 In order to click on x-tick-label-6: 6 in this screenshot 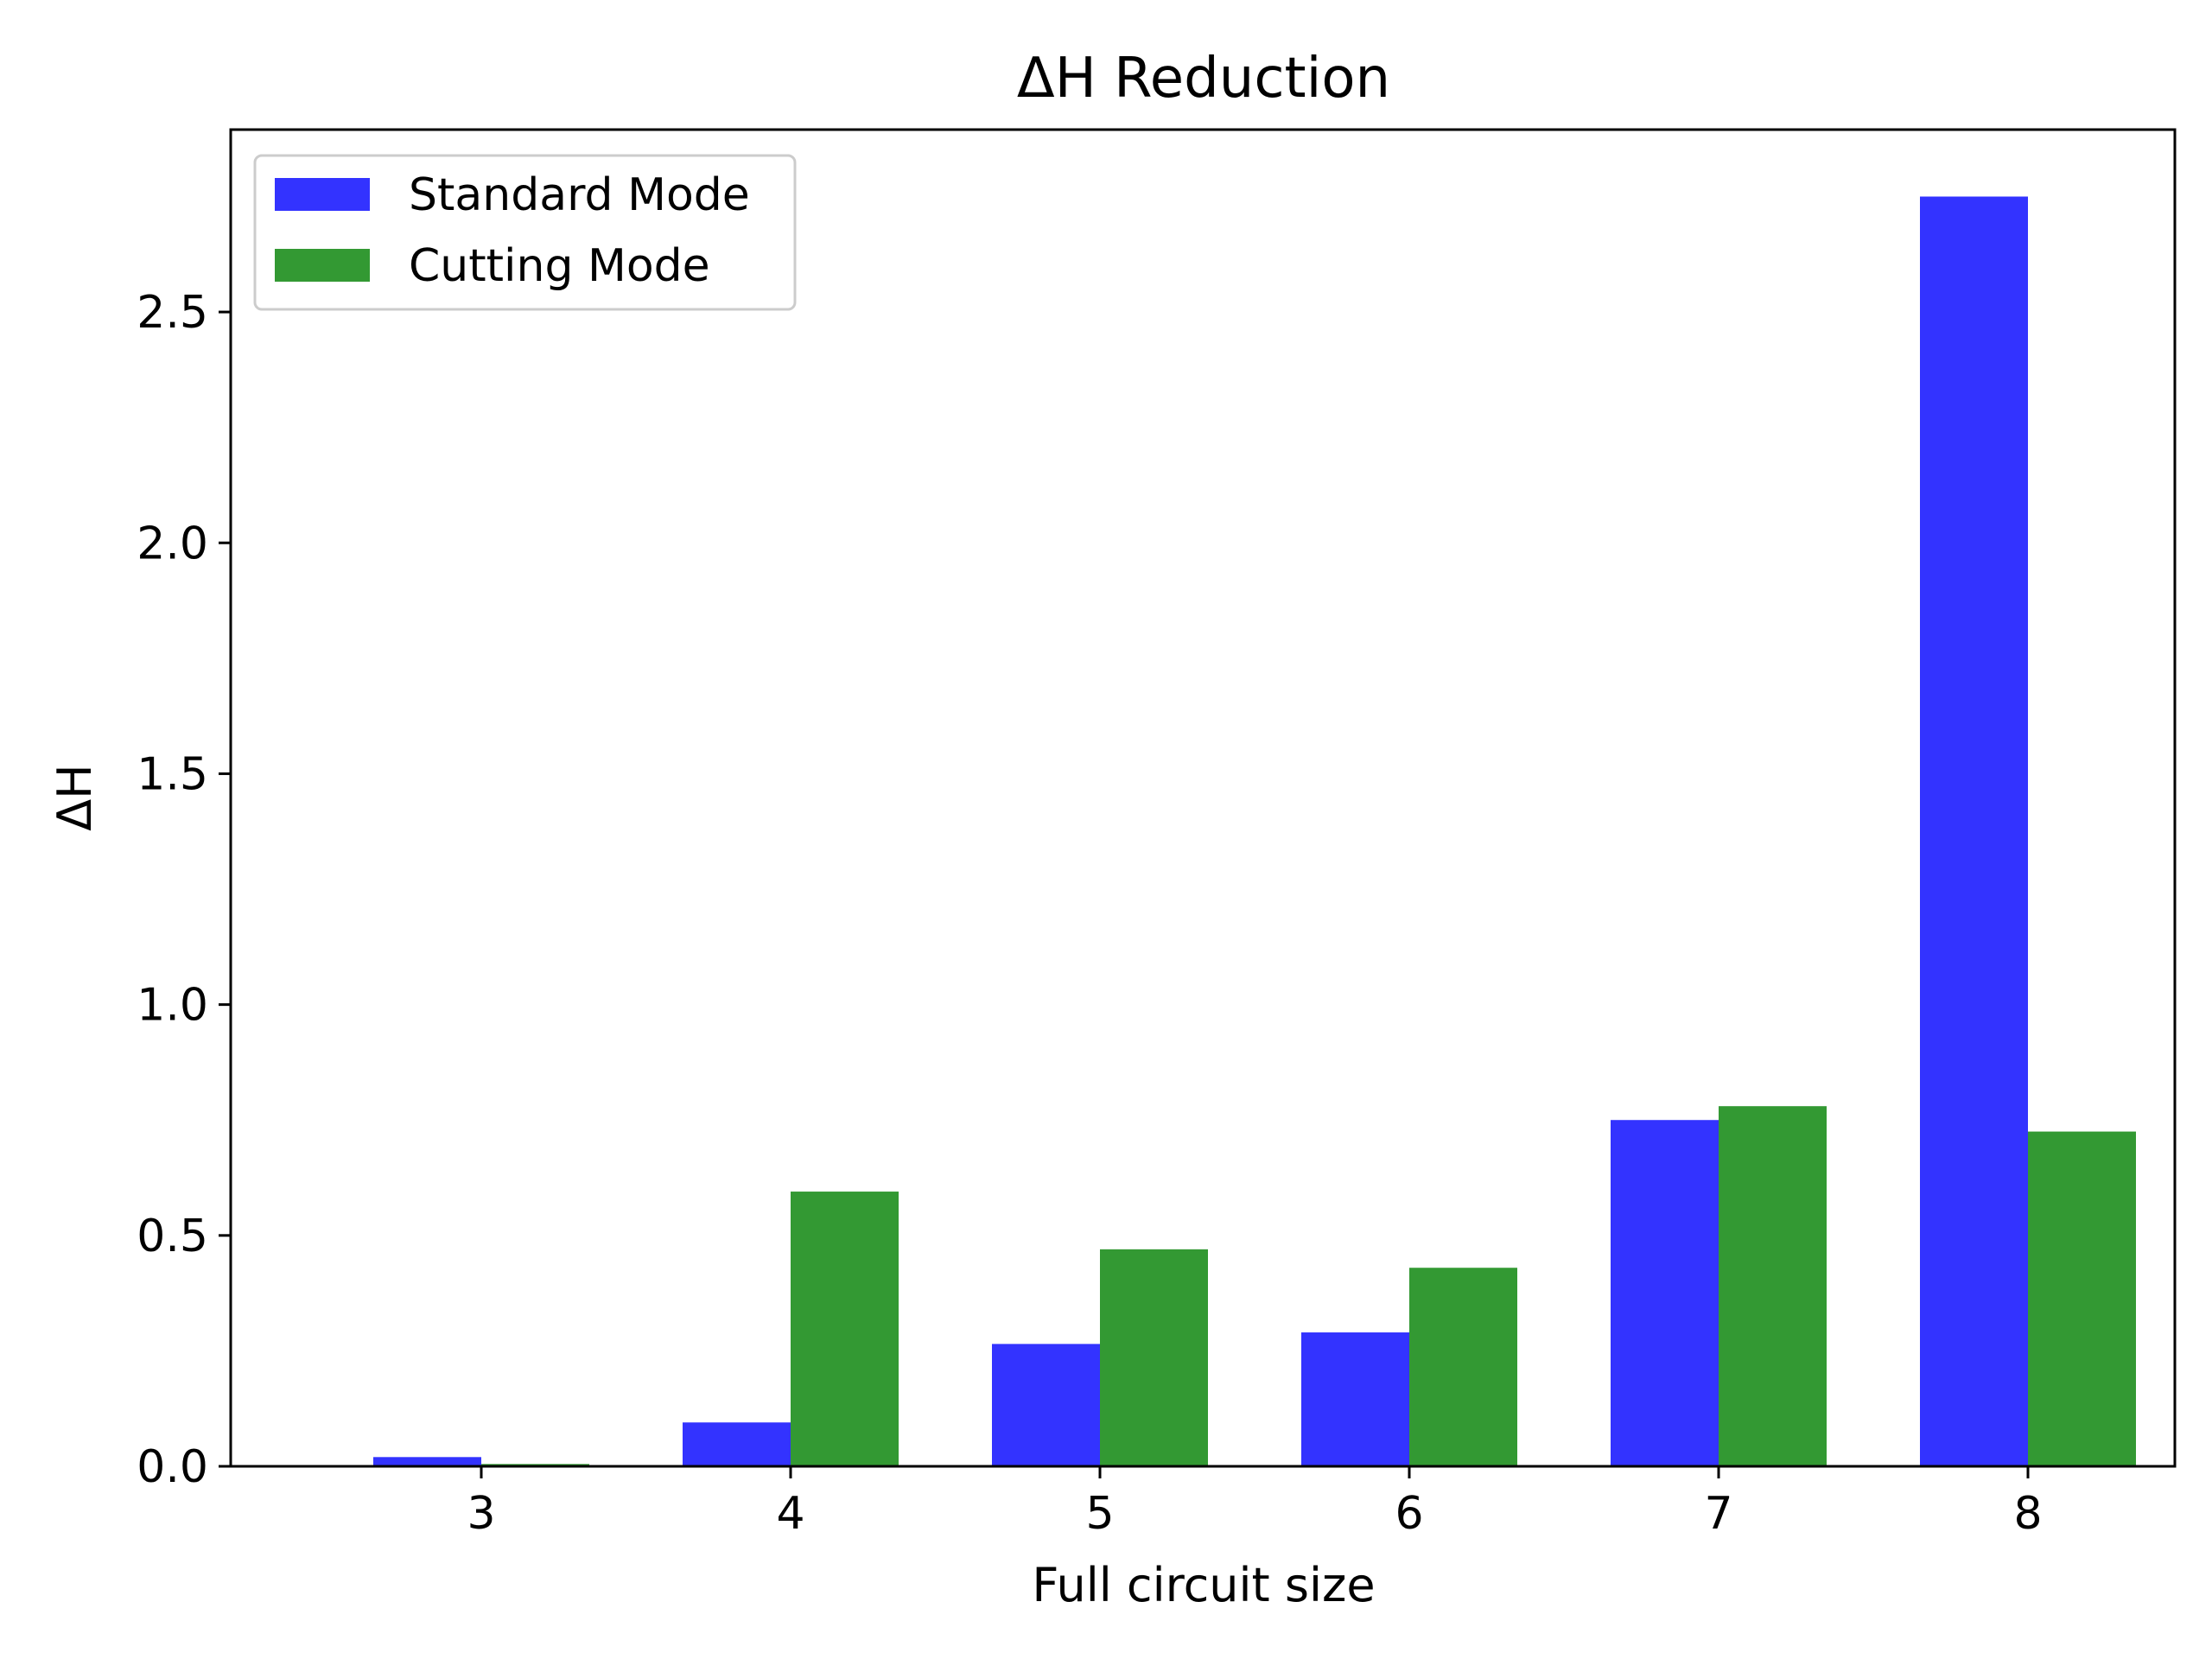, I will do `click(1409, 1514)`.